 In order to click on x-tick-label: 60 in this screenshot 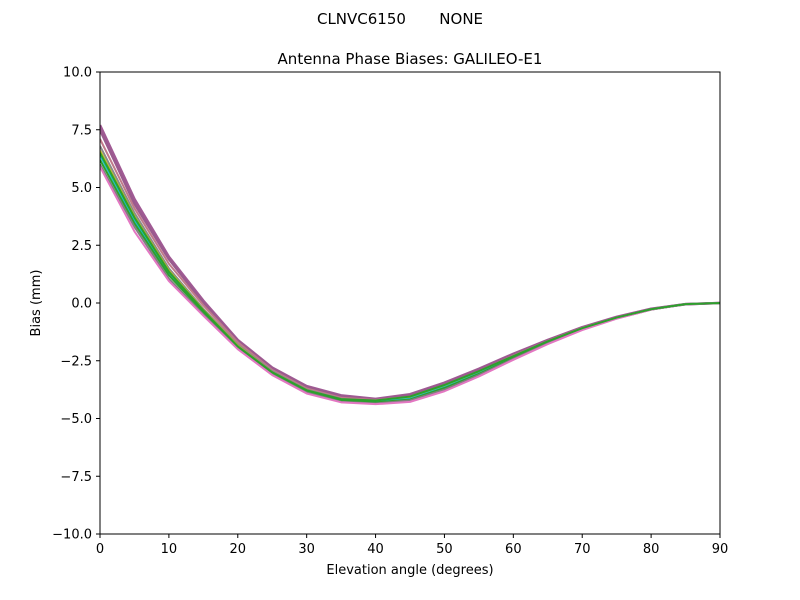, I will do `click(513, 549)`.